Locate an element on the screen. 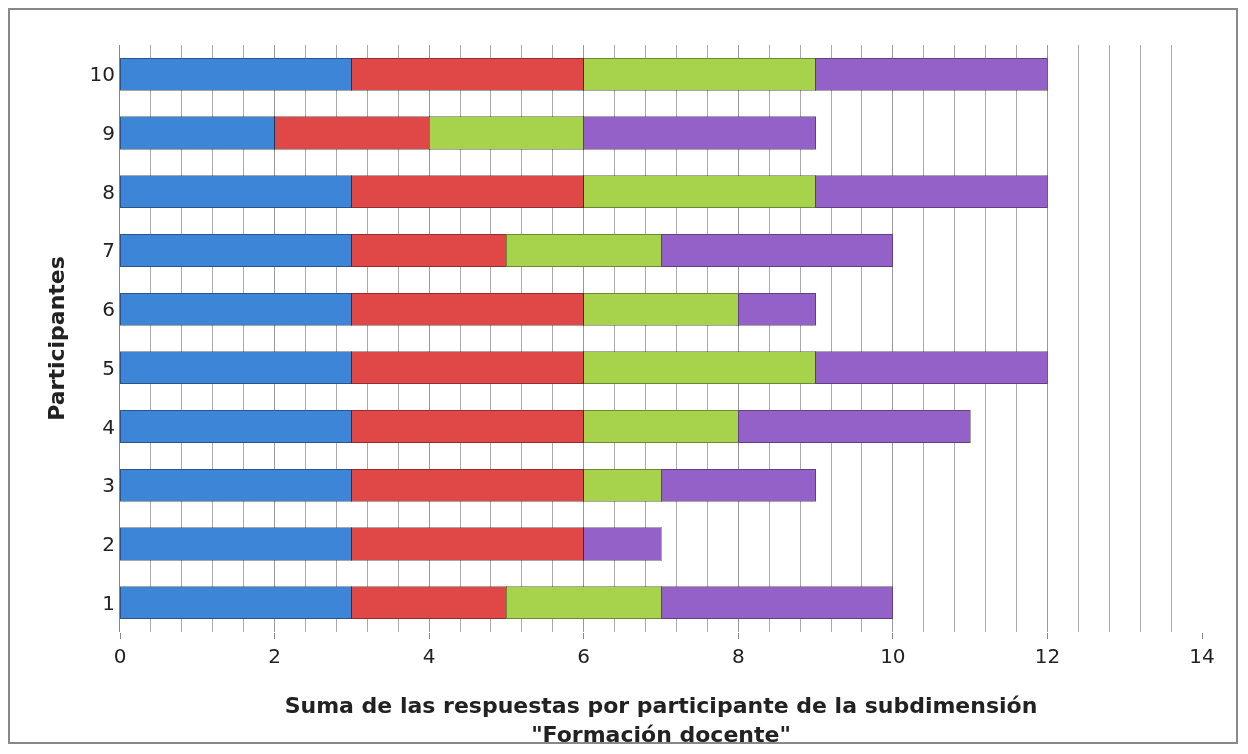 Image resolution: width=1248 pixels, height=754 pixels. x-tick-label: 4 is located at coordinates (429, 656).